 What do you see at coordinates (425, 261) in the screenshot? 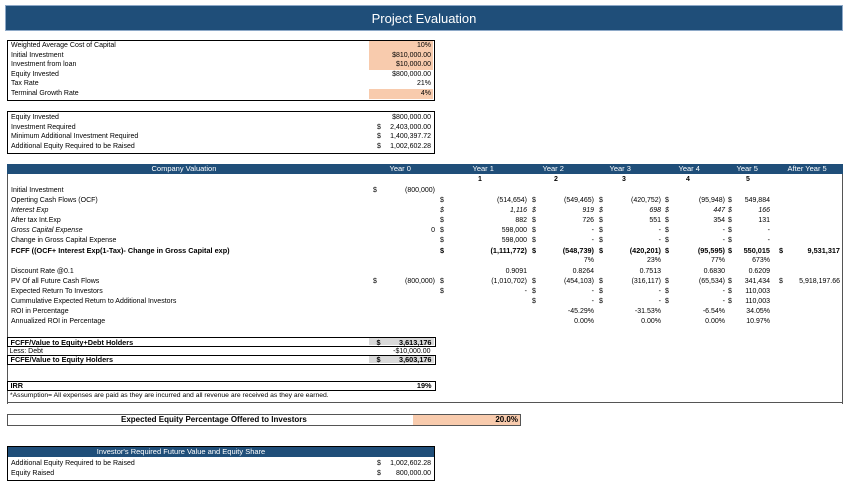
I see `row-growth: 7% 23% 77% 673%` at bounding box center [425, 261].